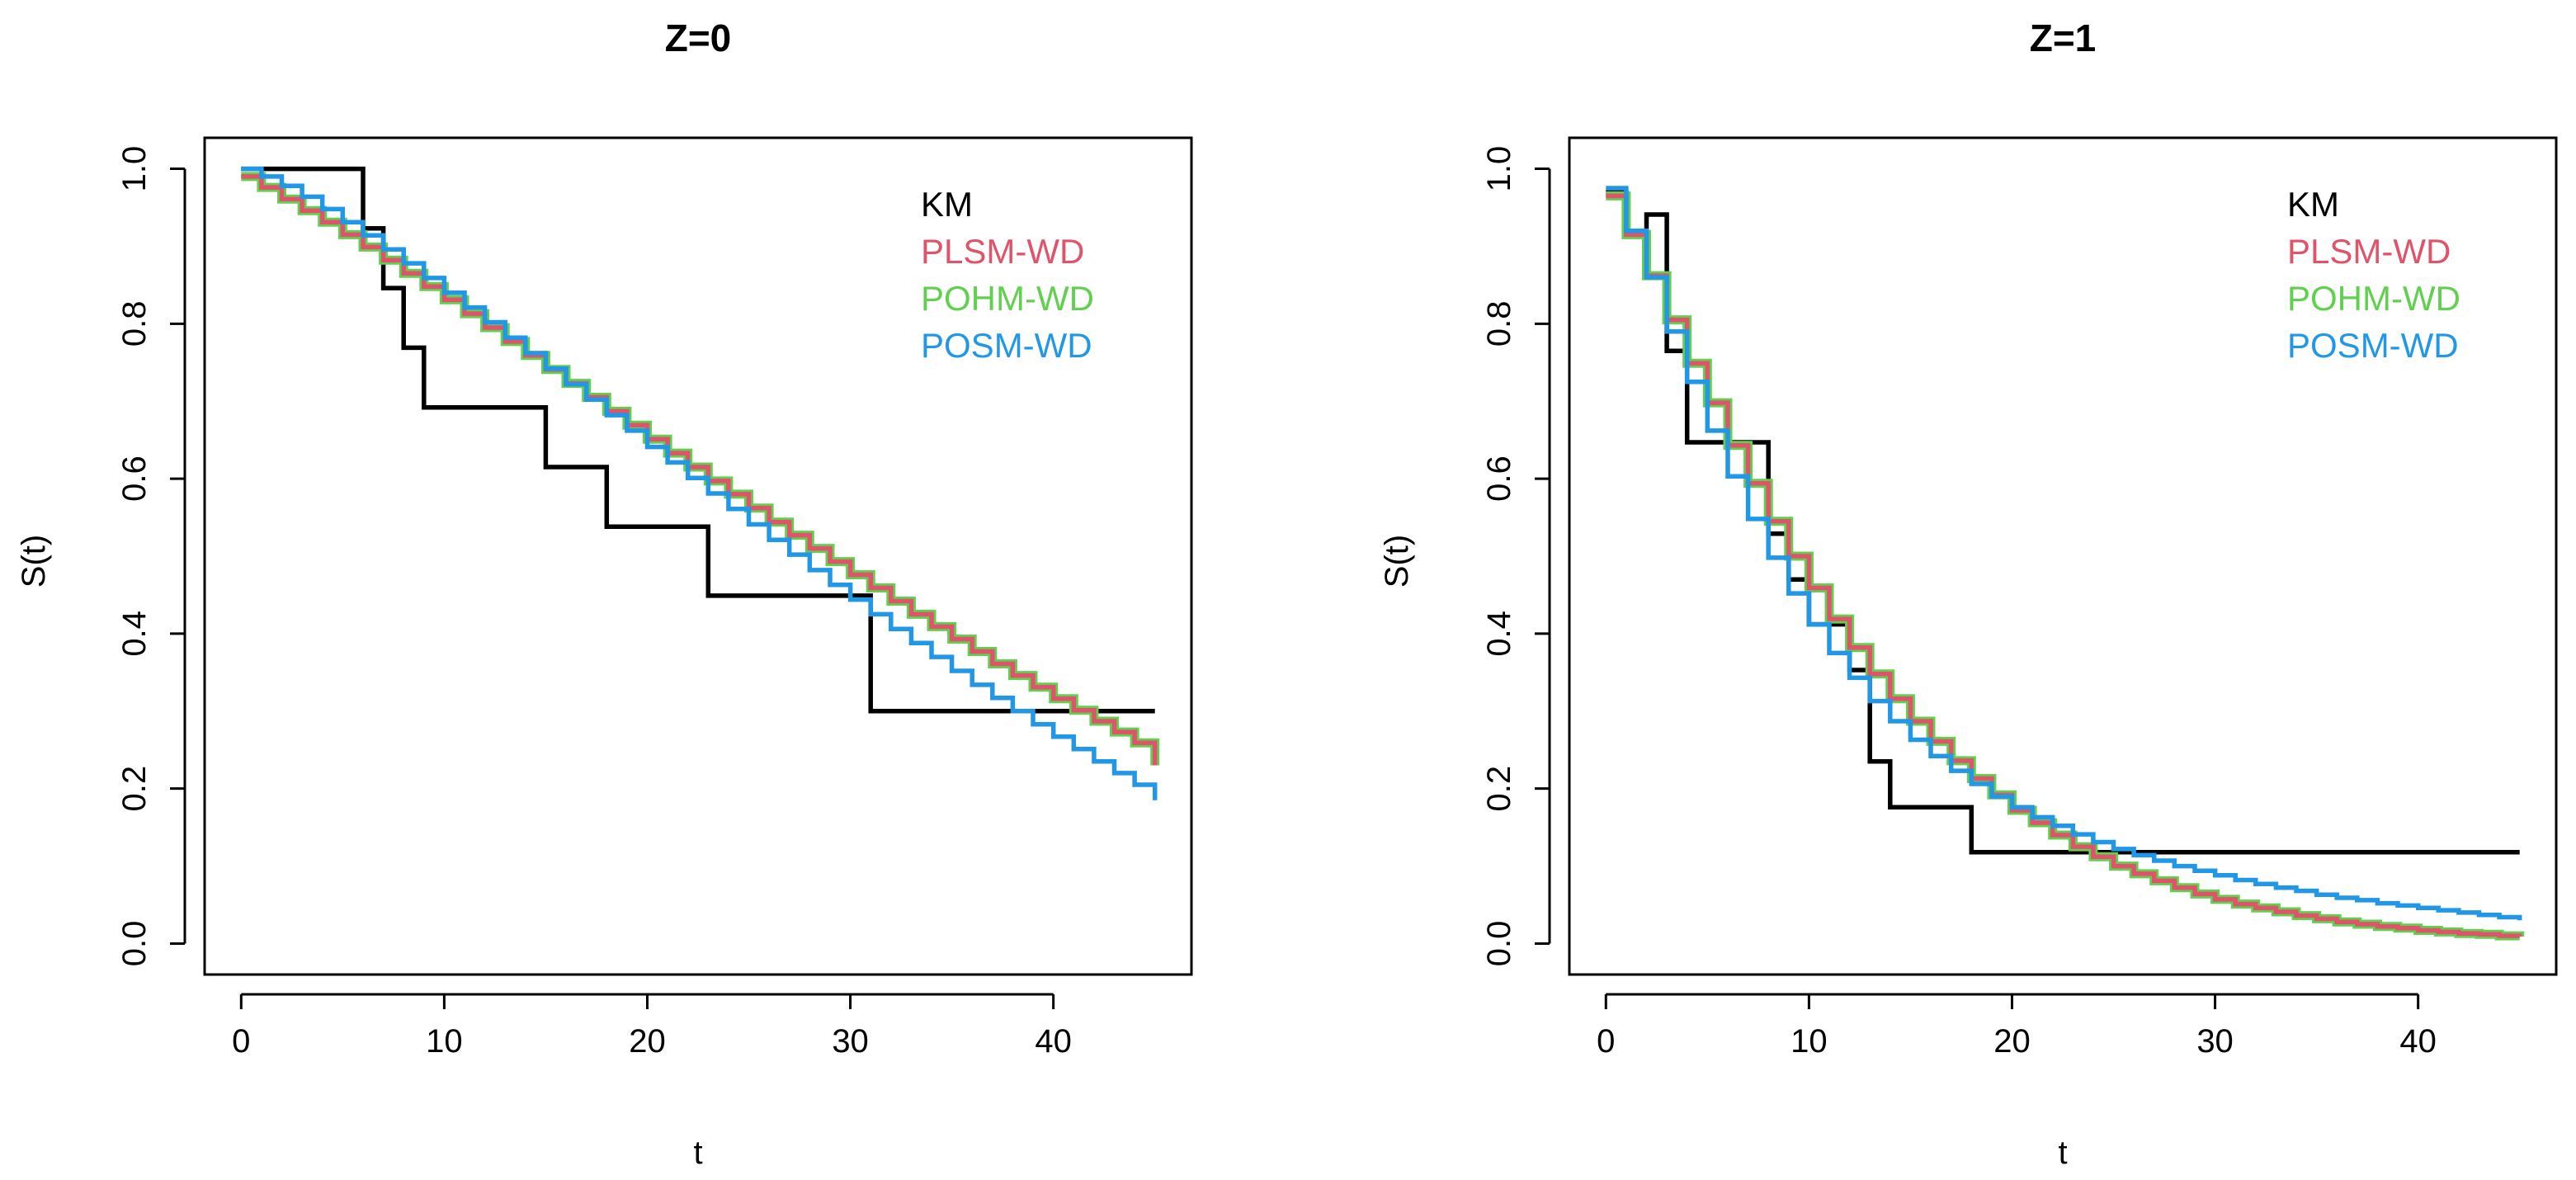  I want to click on panel-title: Z=1, so click(2063, 38).